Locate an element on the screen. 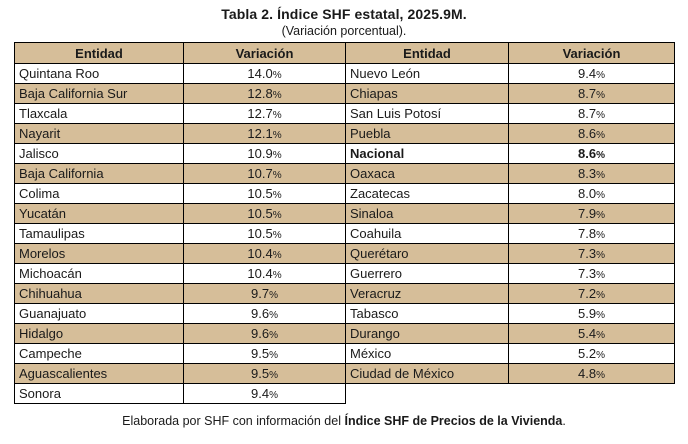 This screenshot has width=688, height=444. left-entity-cell: Baja California is located at coordinates (99, 173).